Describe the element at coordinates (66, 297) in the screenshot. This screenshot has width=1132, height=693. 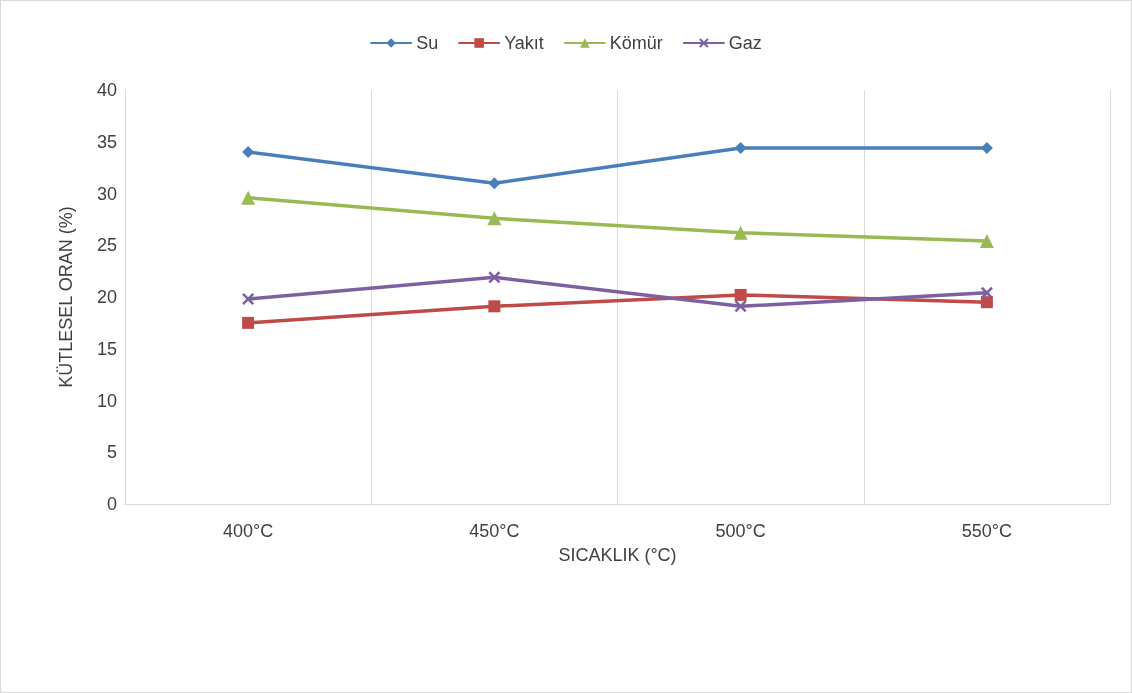
I see `y-axis-title: KÜTLESEL ORAN (%)` at that location.